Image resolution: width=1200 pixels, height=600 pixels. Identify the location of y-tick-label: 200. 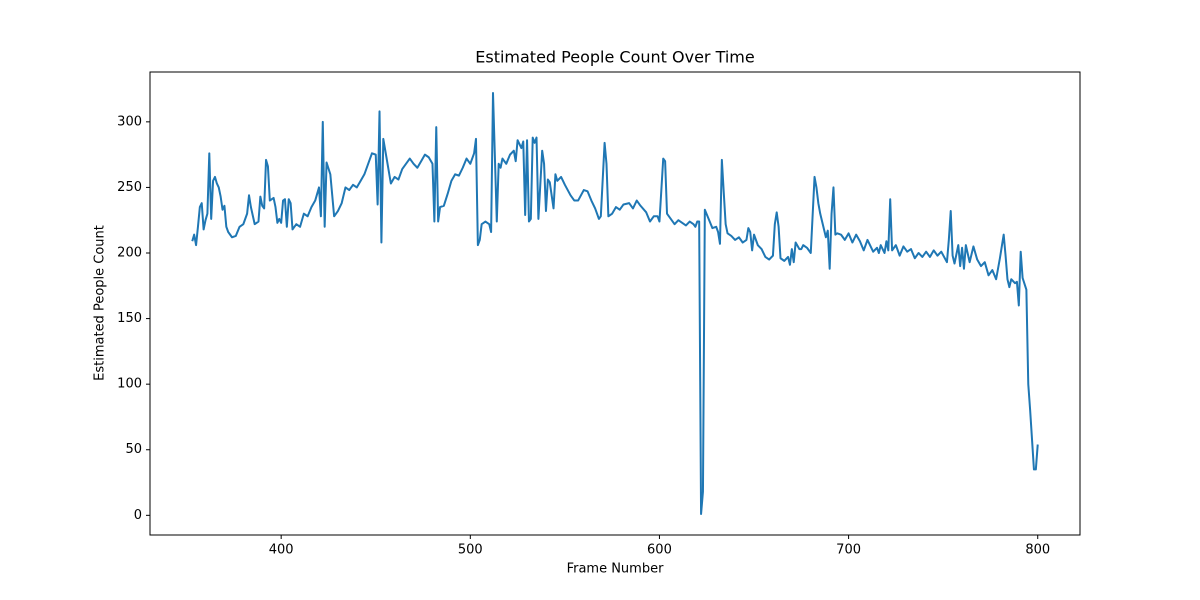
(129, 253).